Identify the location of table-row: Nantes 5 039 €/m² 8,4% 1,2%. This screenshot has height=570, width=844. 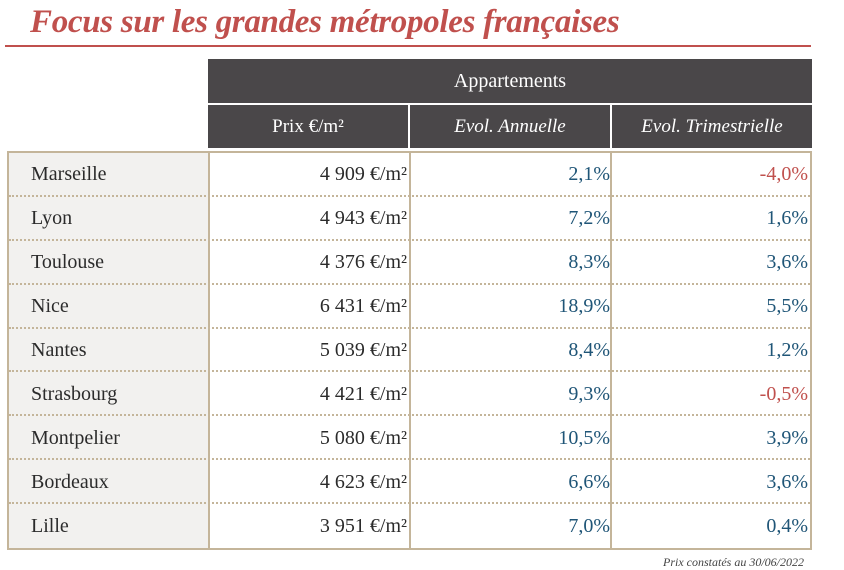
(409, 351).